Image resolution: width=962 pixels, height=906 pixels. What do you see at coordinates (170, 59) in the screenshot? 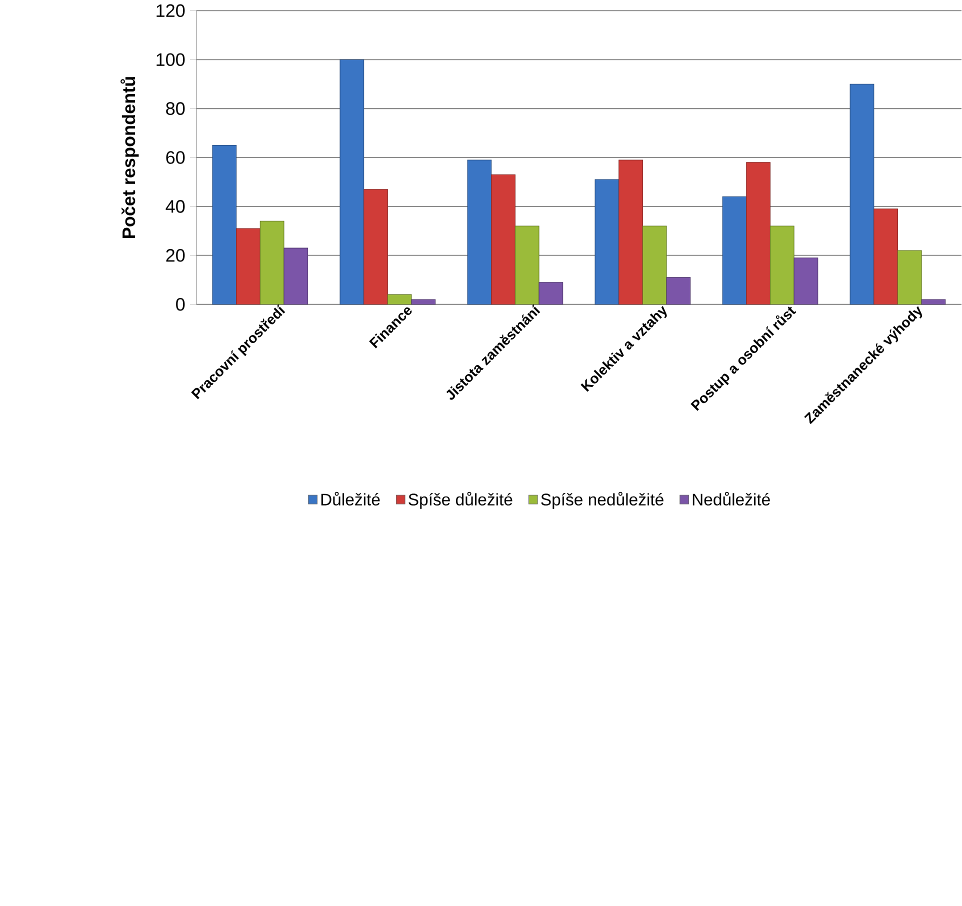
I see `y-tick-label: 100` at bounding box center [170, 59].